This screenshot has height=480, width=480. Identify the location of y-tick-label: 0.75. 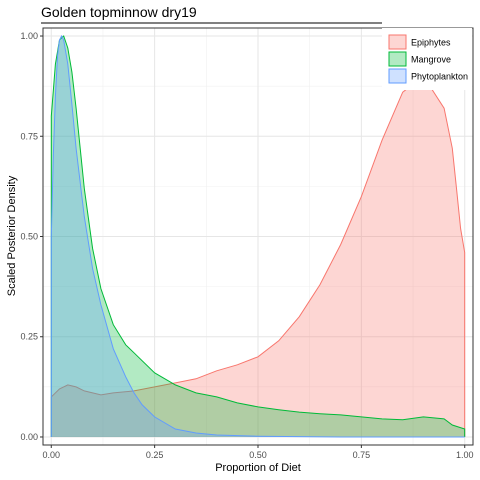
(29, 136).